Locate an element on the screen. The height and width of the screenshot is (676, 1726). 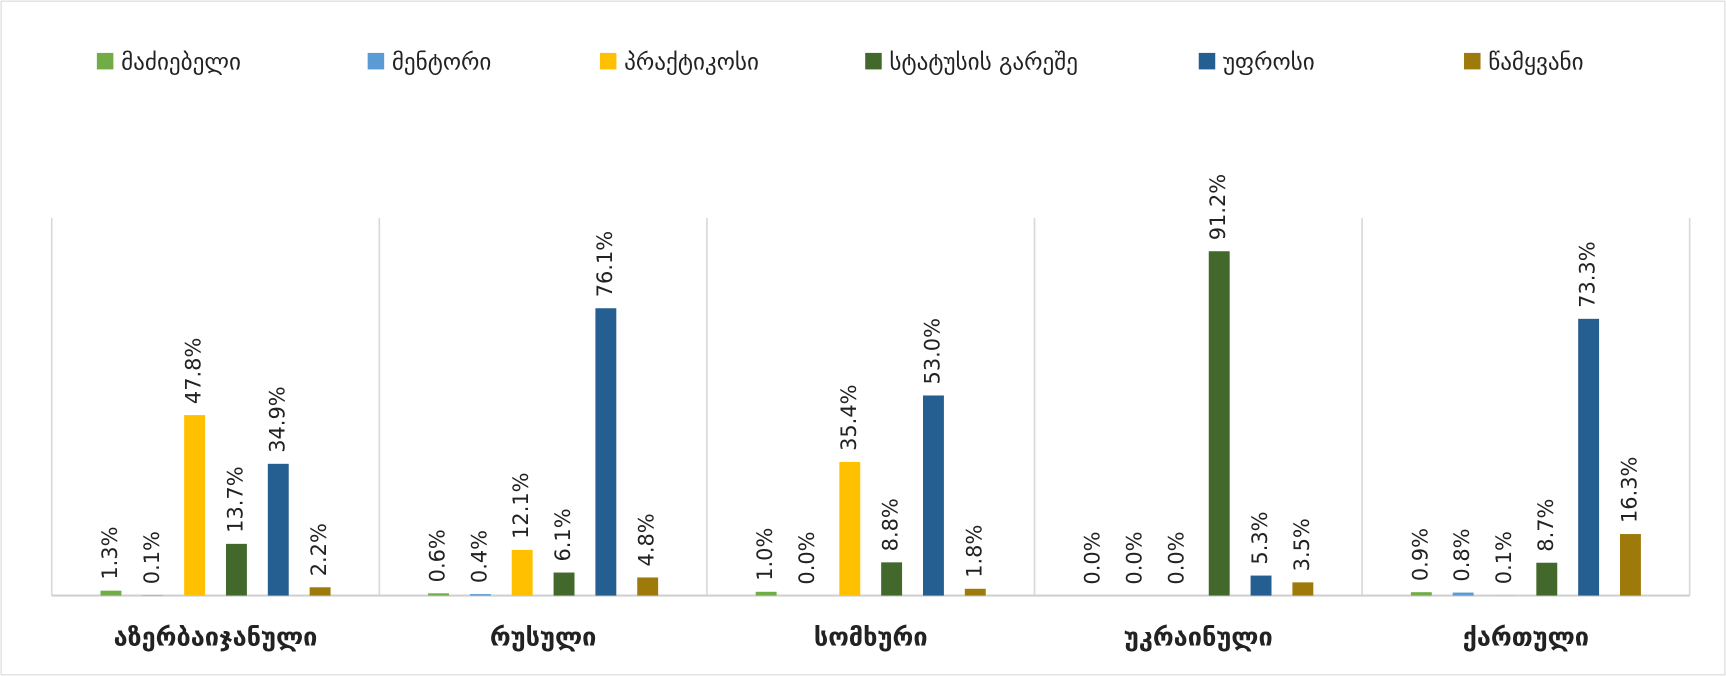
x-tick-label: სომხური is located at coordinates (871, 637).